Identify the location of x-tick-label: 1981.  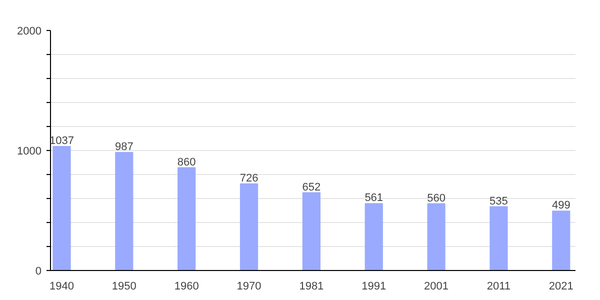
(311, 286).